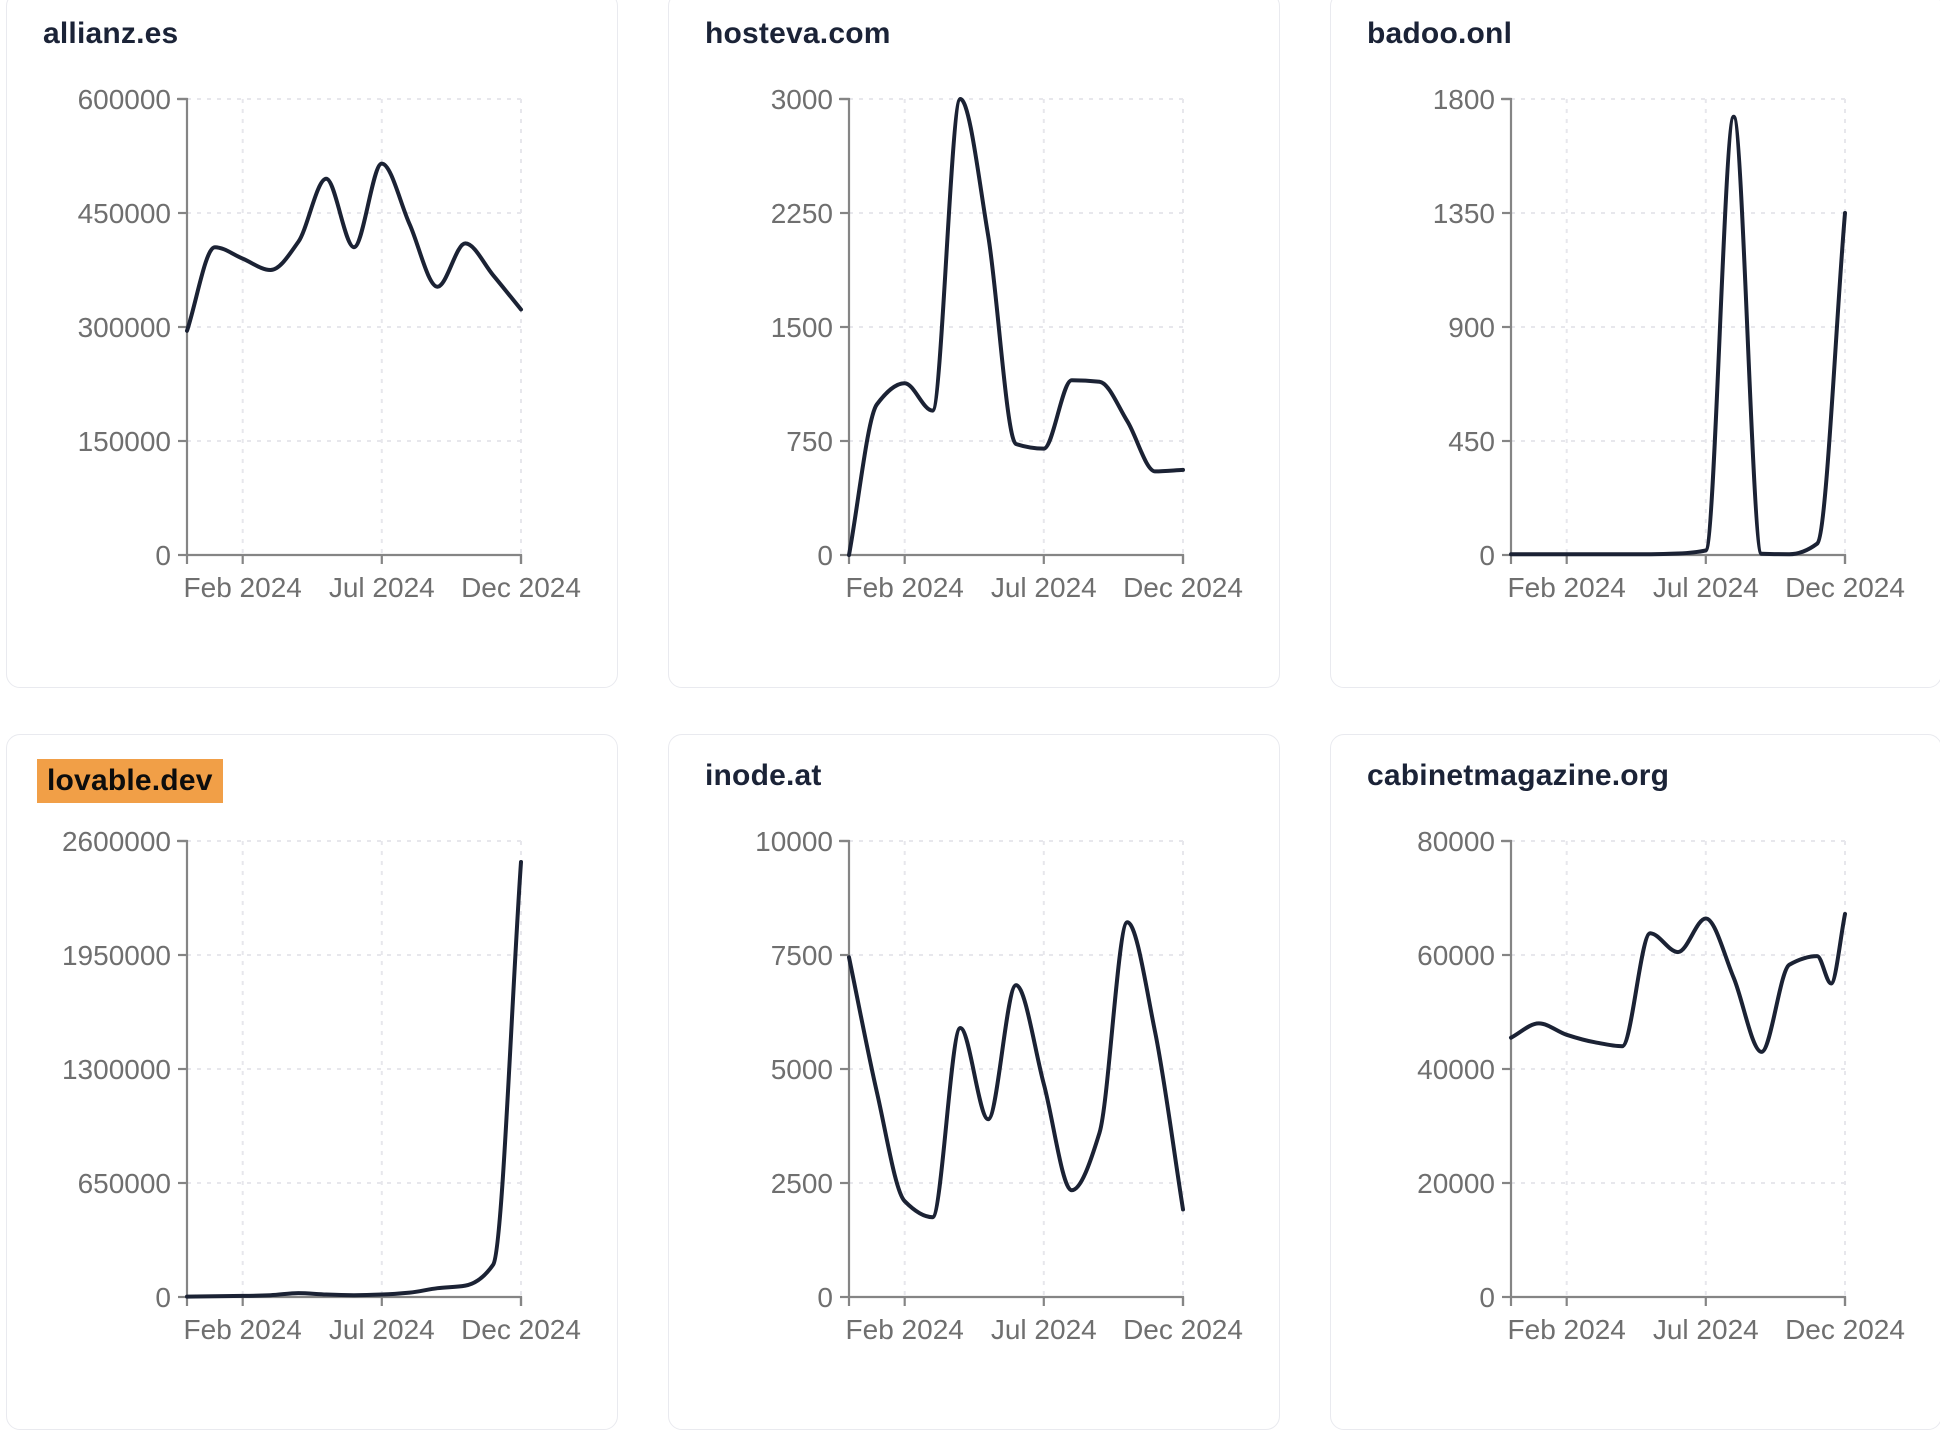 The width and height of the screenshot is (1940, 1452). What do you see at coordinates (312, 31) in the screenshot?
I see `card-header: allianz.es` at bounding box center [312, 31].